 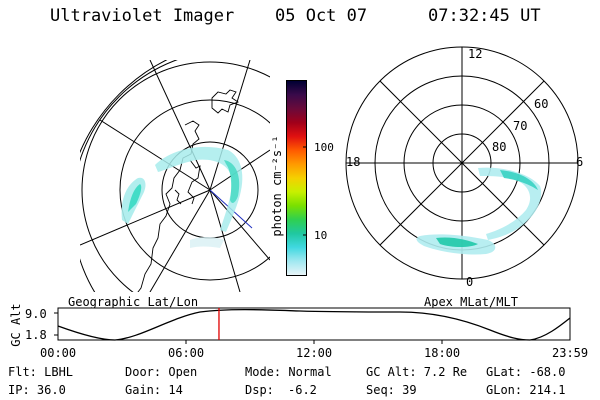 What do you see at coordinates (161, 372) in the screenshot?
I see `status-door: Door: Open` at bounding box center [161, 372].